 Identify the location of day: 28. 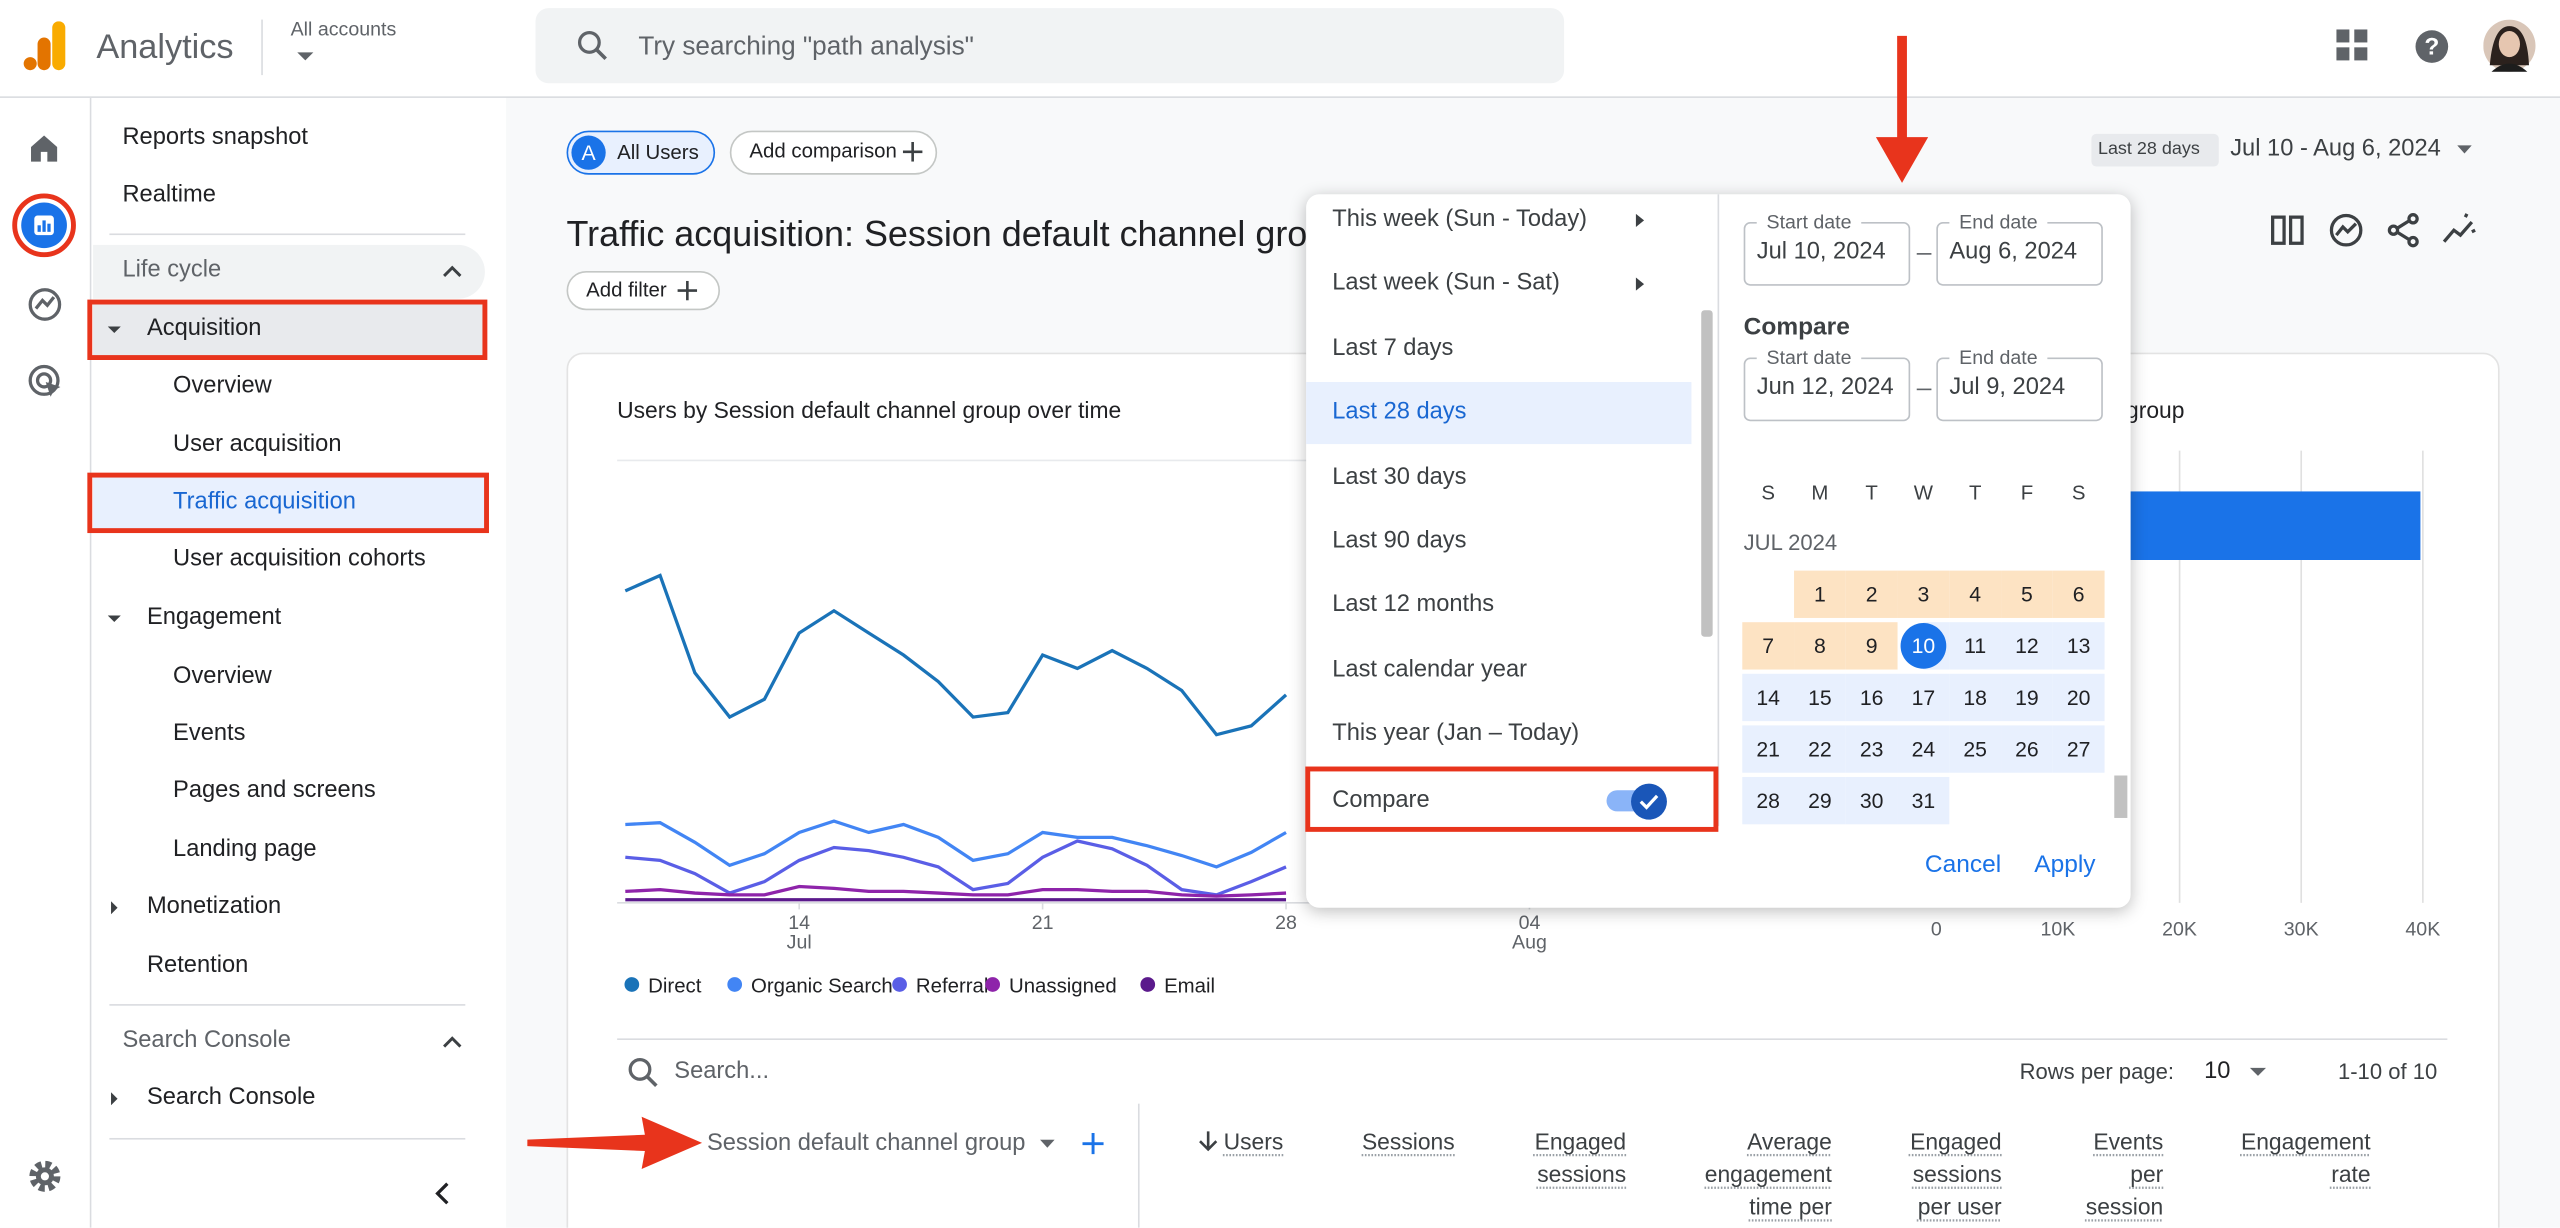
(1768, 801).